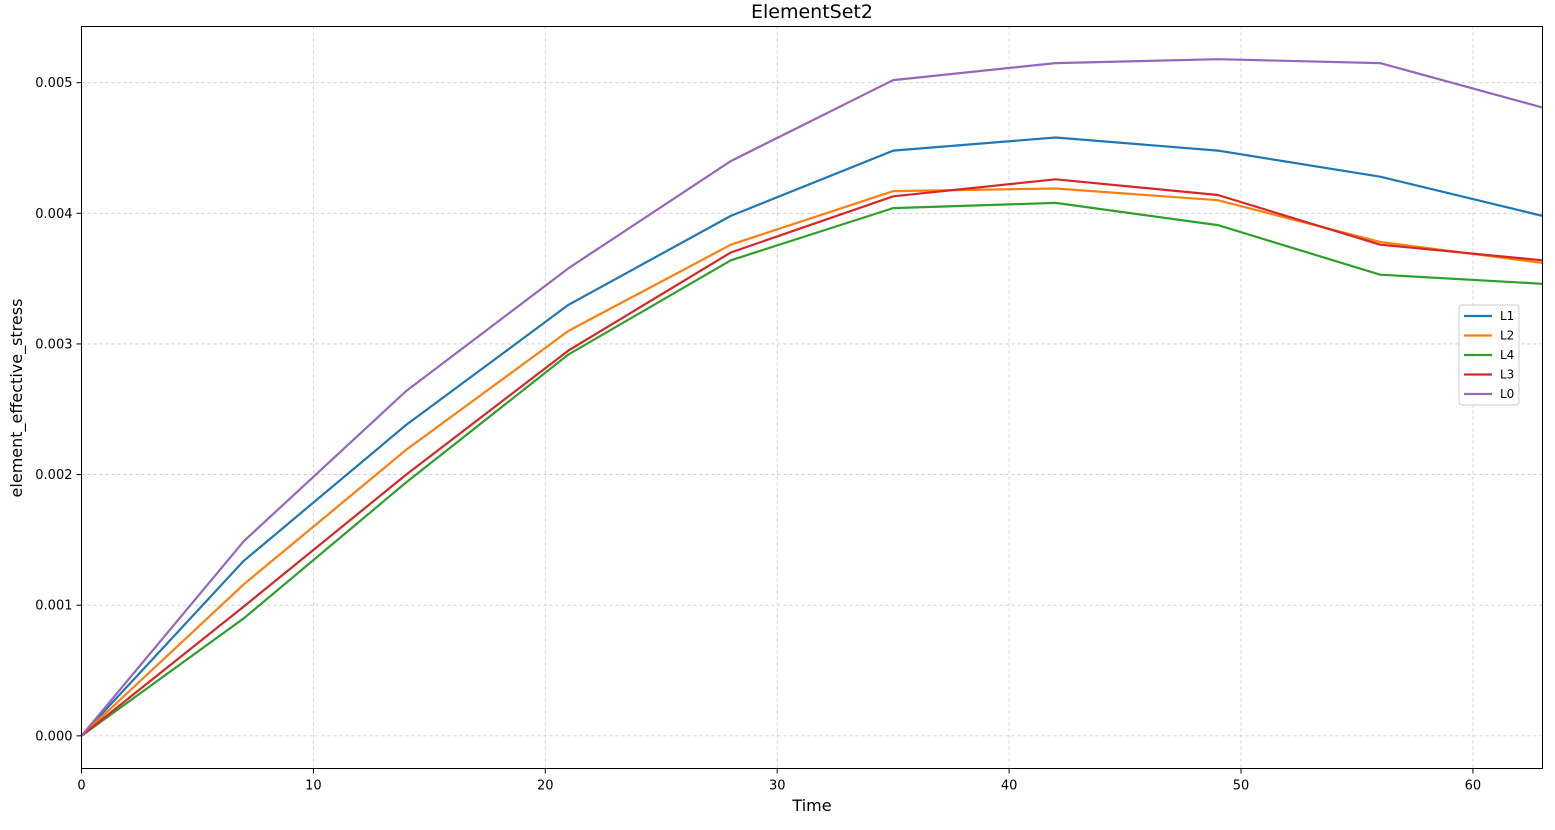  What do you see at coordinates (53, 475) in the screenshot?
I see `y-tick-label: 0.002` at bounding box center [53, 475].